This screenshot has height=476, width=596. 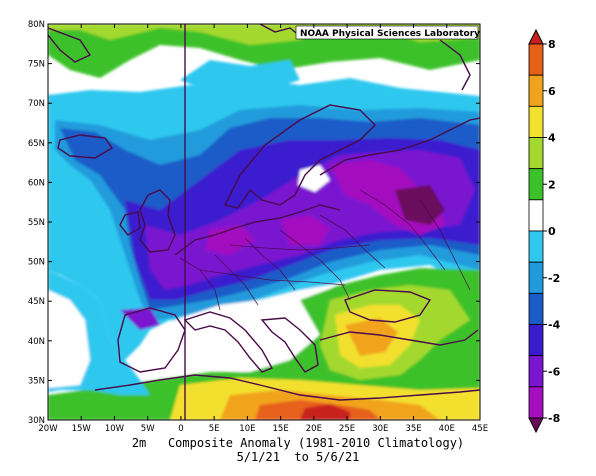 I want to click on lon-tick-label: 0, so click(x=180, y=429).